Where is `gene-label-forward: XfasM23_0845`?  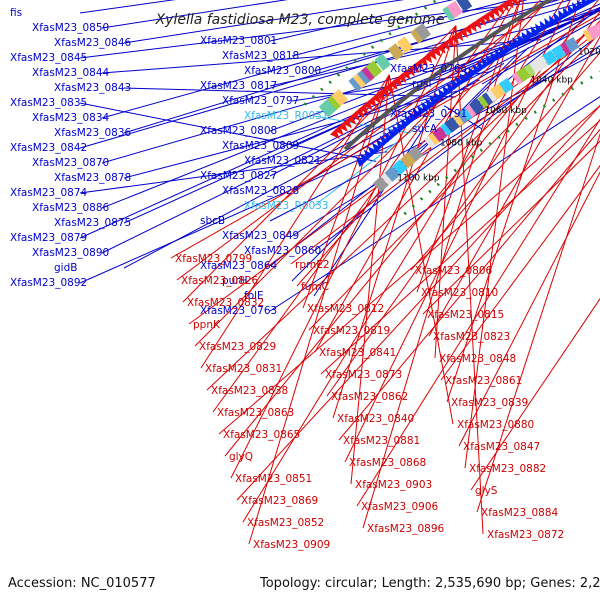
gene-label-forward: XfasM23_0845 is located at coordinates (48, 58).